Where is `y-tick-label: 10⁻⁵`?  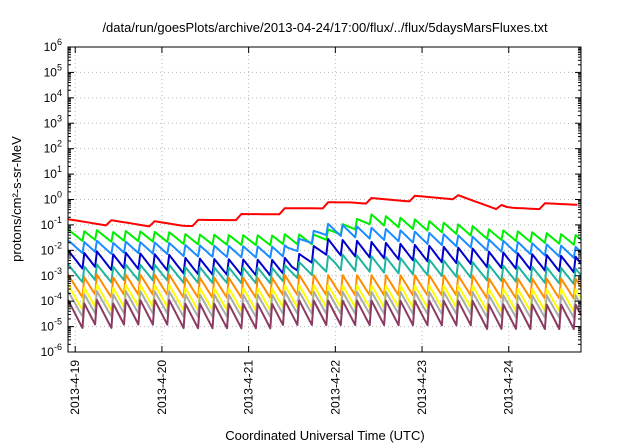 y-tick-label: 10⁻⁵ is located at coordinates (51, 325).